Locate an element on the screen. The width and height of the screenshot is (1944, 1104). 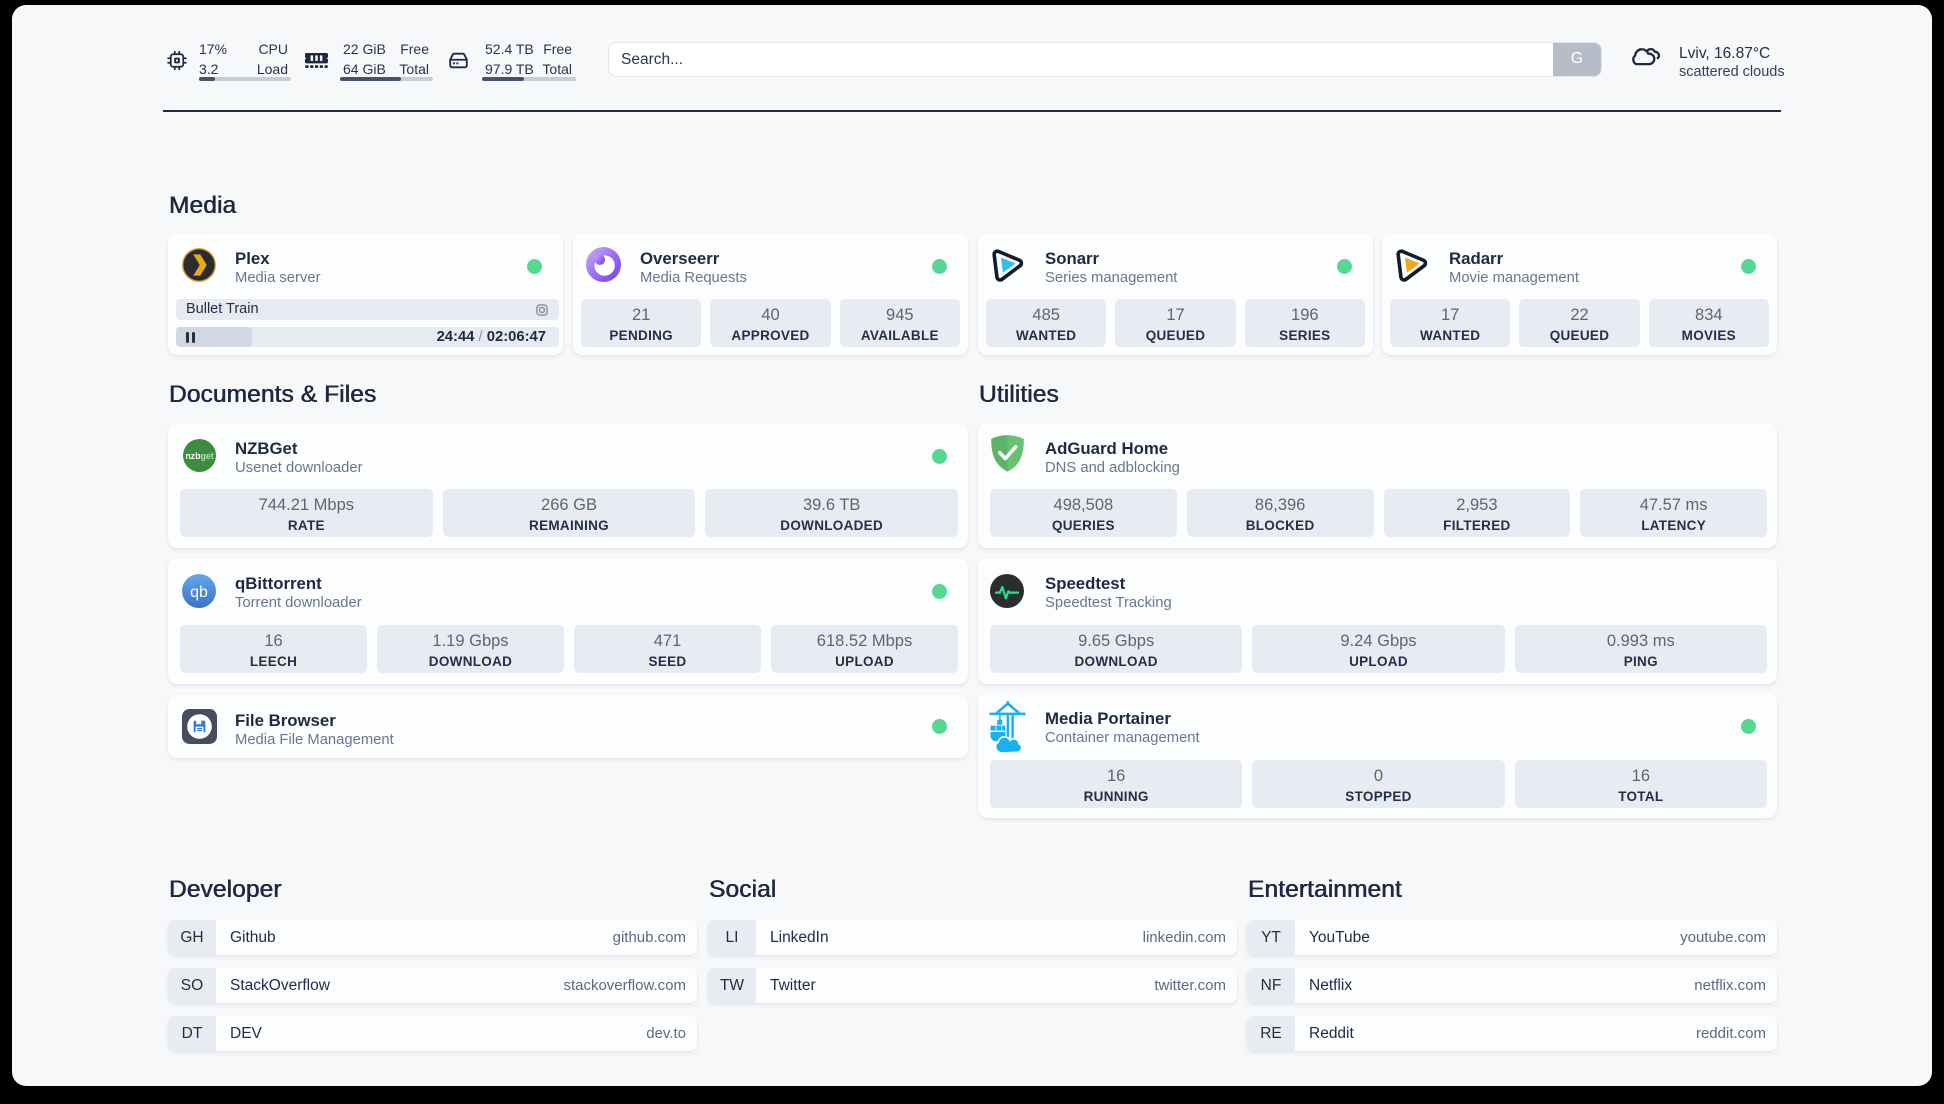
svg-text: nzbget is located at coordinates (199, 456).